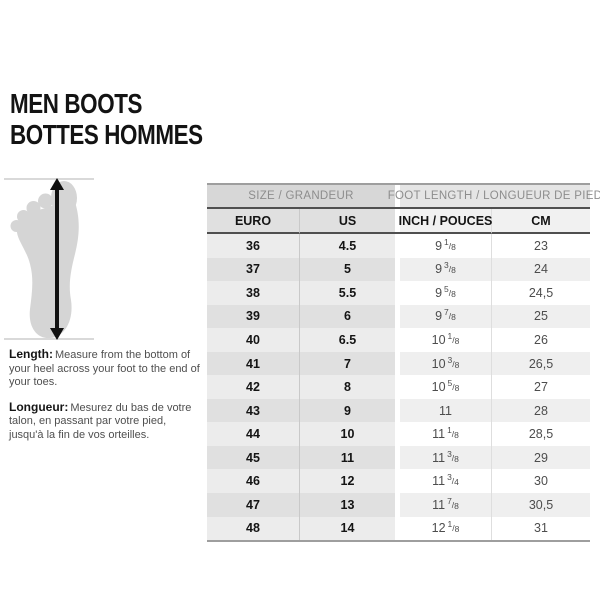  Describe the element at coordinates (541, 293) in the screenshot. I see `cell-cm: 24,5` at that location.